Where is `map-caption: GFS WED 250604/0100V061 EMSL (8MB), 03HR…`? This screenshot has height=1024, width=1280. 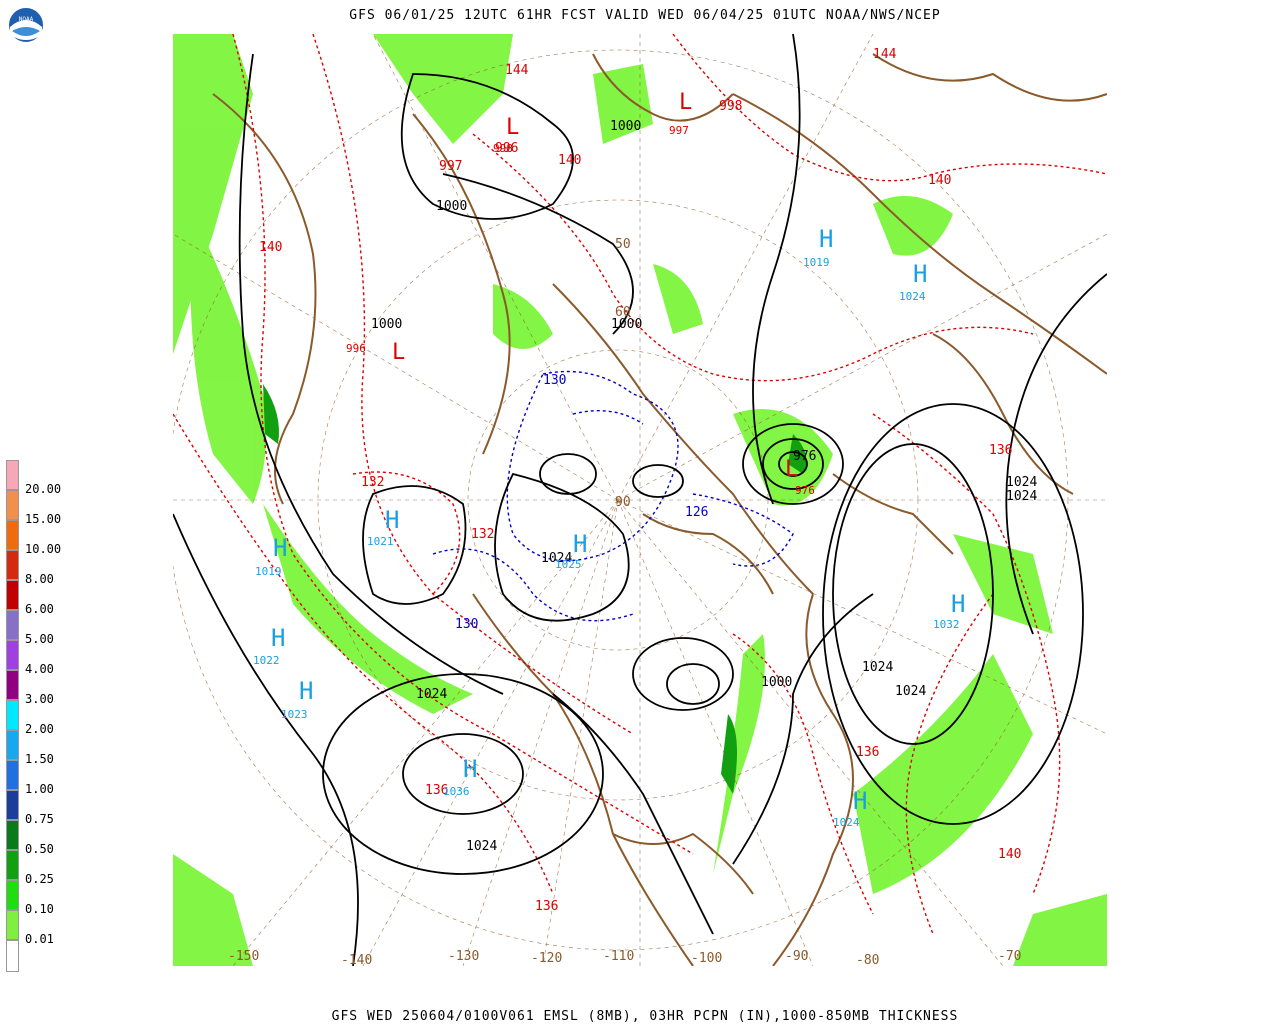
map-caption: GFS WED 250604/0100V061 EMSL (8MB), 03HR… is located at coordinates (645, 1016).